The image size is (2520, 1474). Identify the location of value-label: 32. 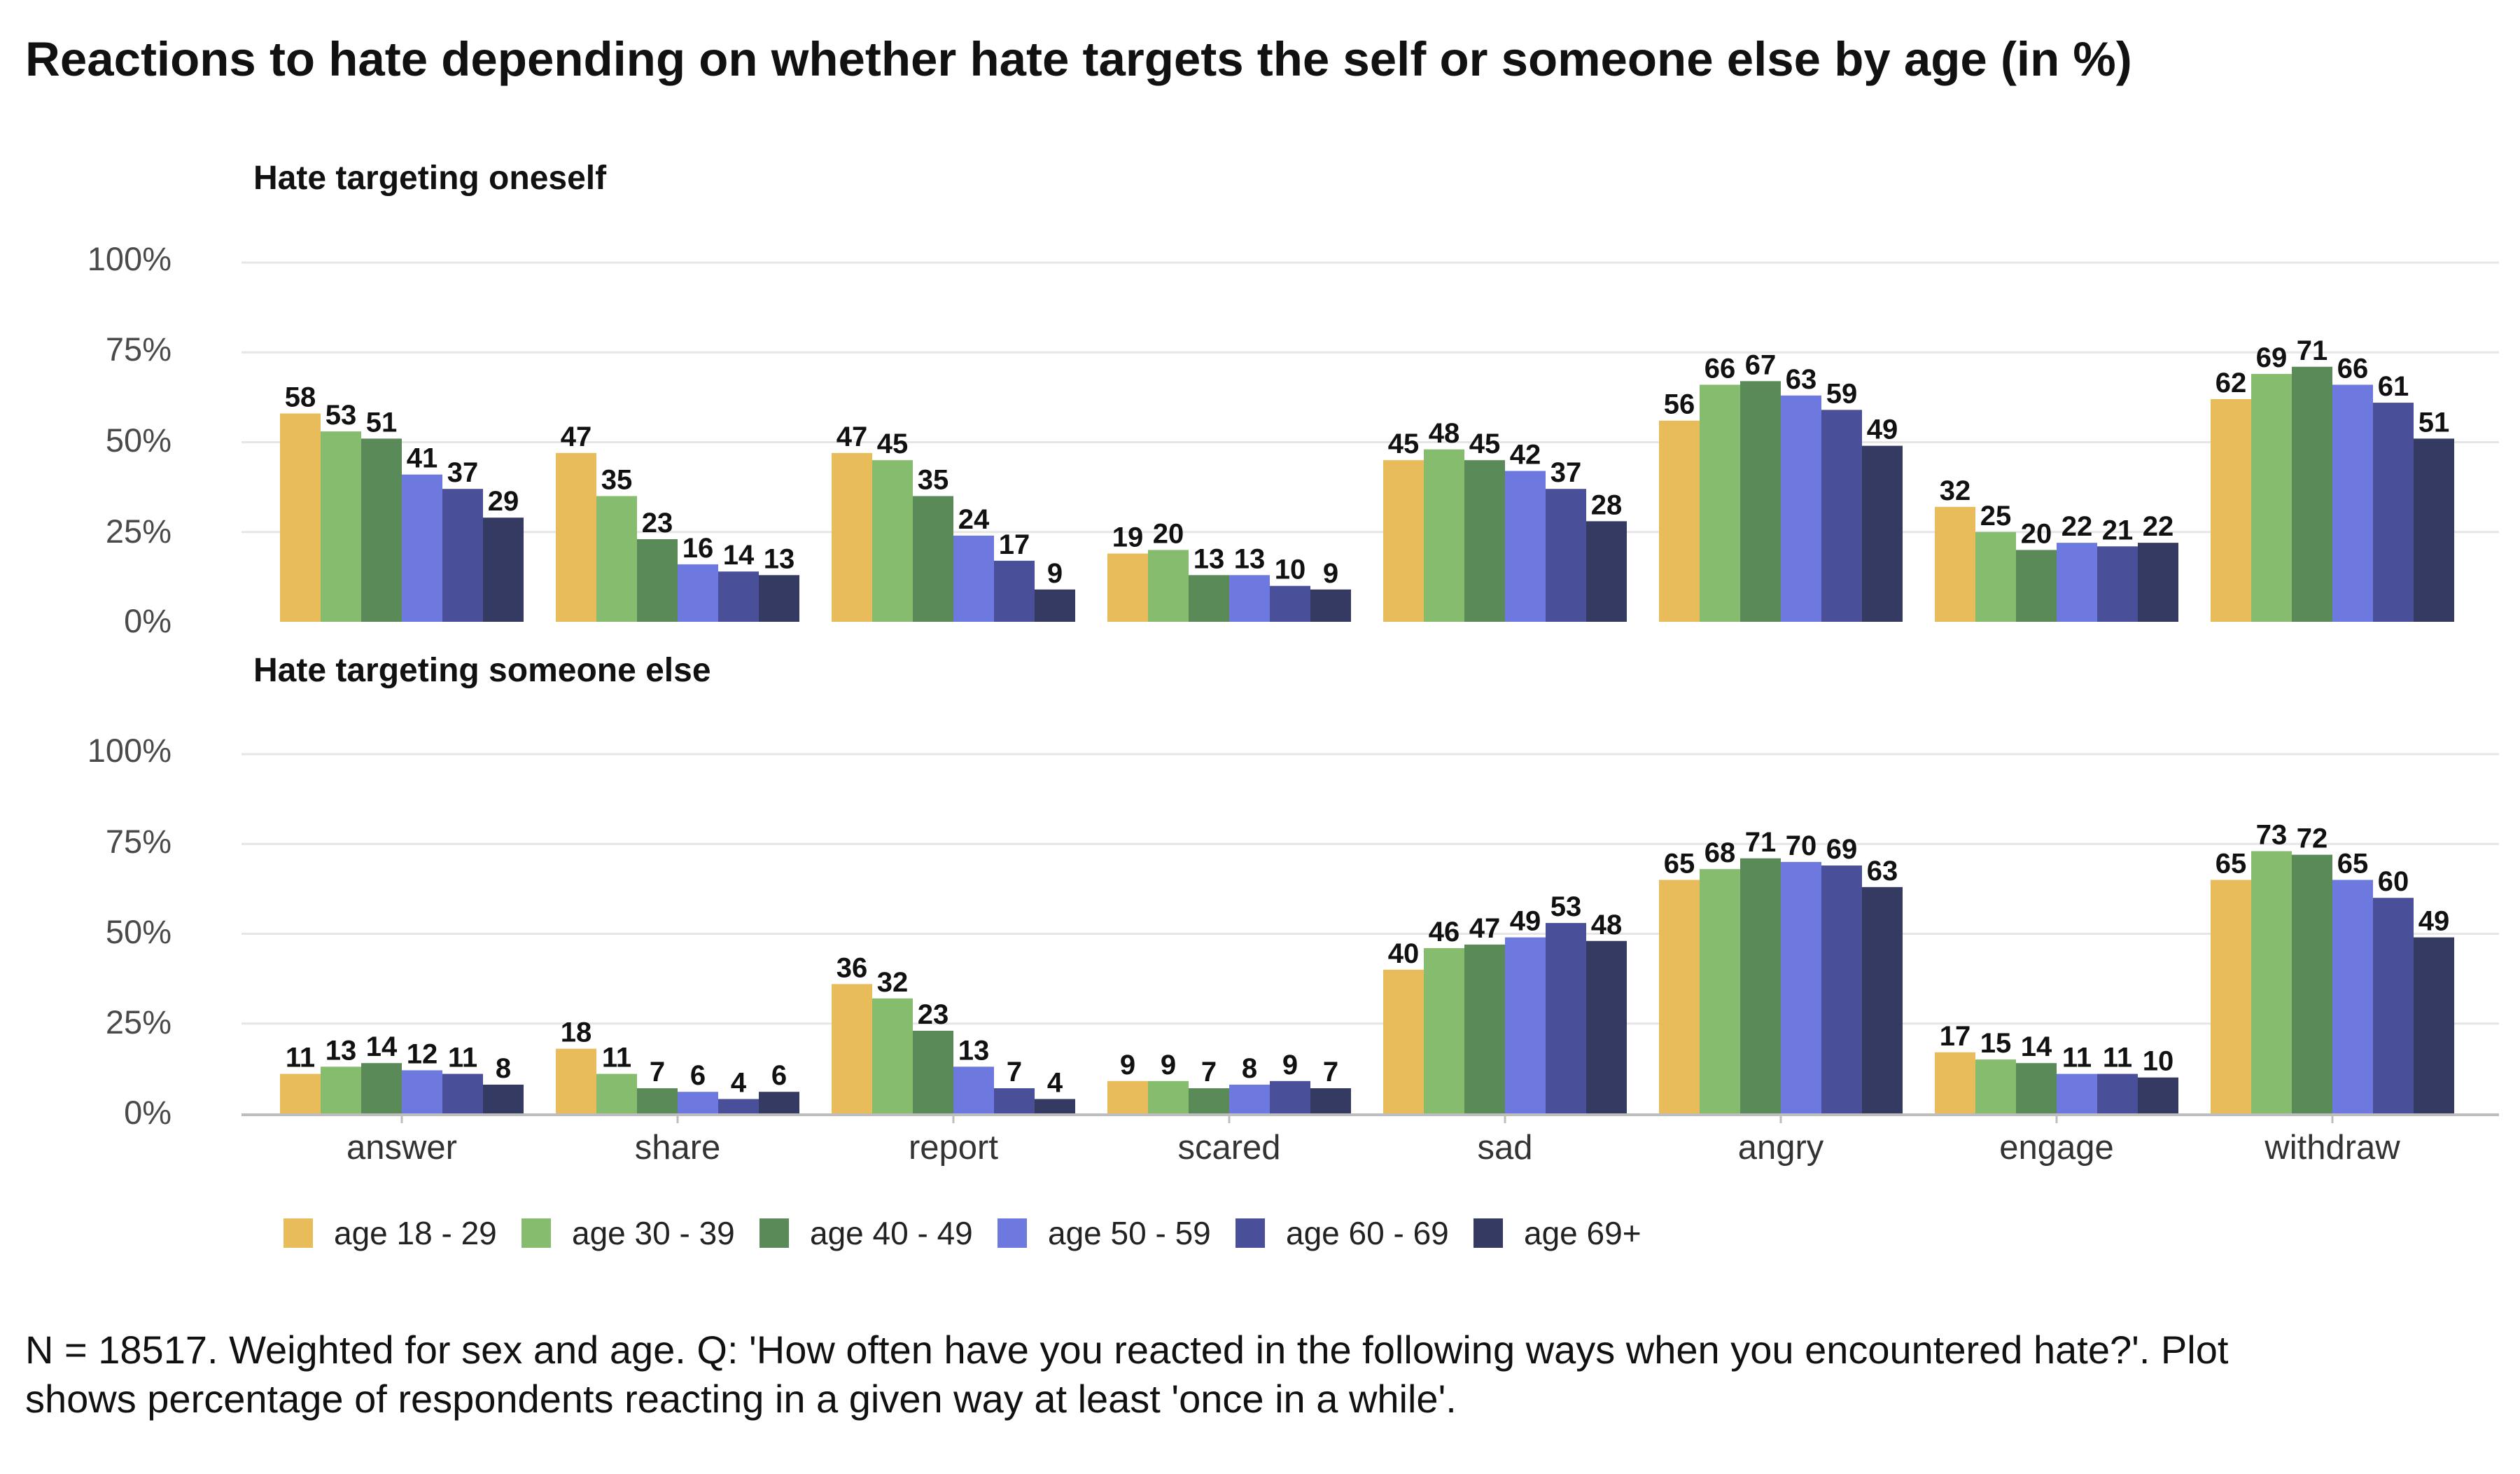
(893, 983).